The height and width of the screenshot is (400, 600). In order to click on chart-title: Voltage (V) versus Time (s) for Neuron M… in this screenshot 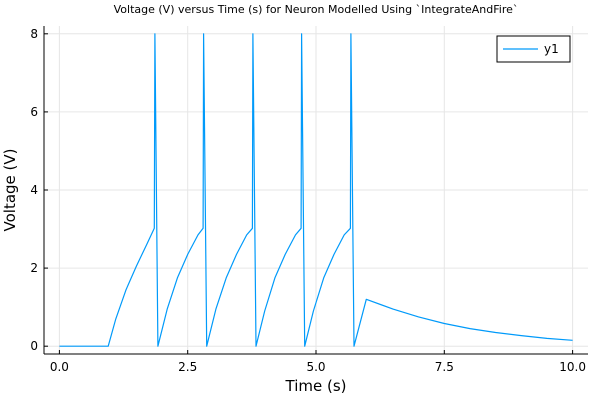, I will do `click(316, 9)`.